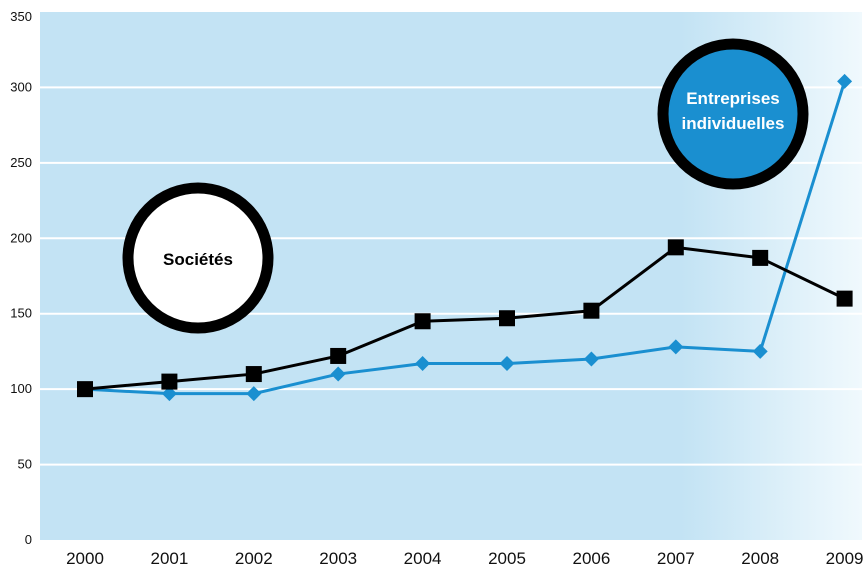  I want to click on y-tick-label: 150, so click(21, 313).